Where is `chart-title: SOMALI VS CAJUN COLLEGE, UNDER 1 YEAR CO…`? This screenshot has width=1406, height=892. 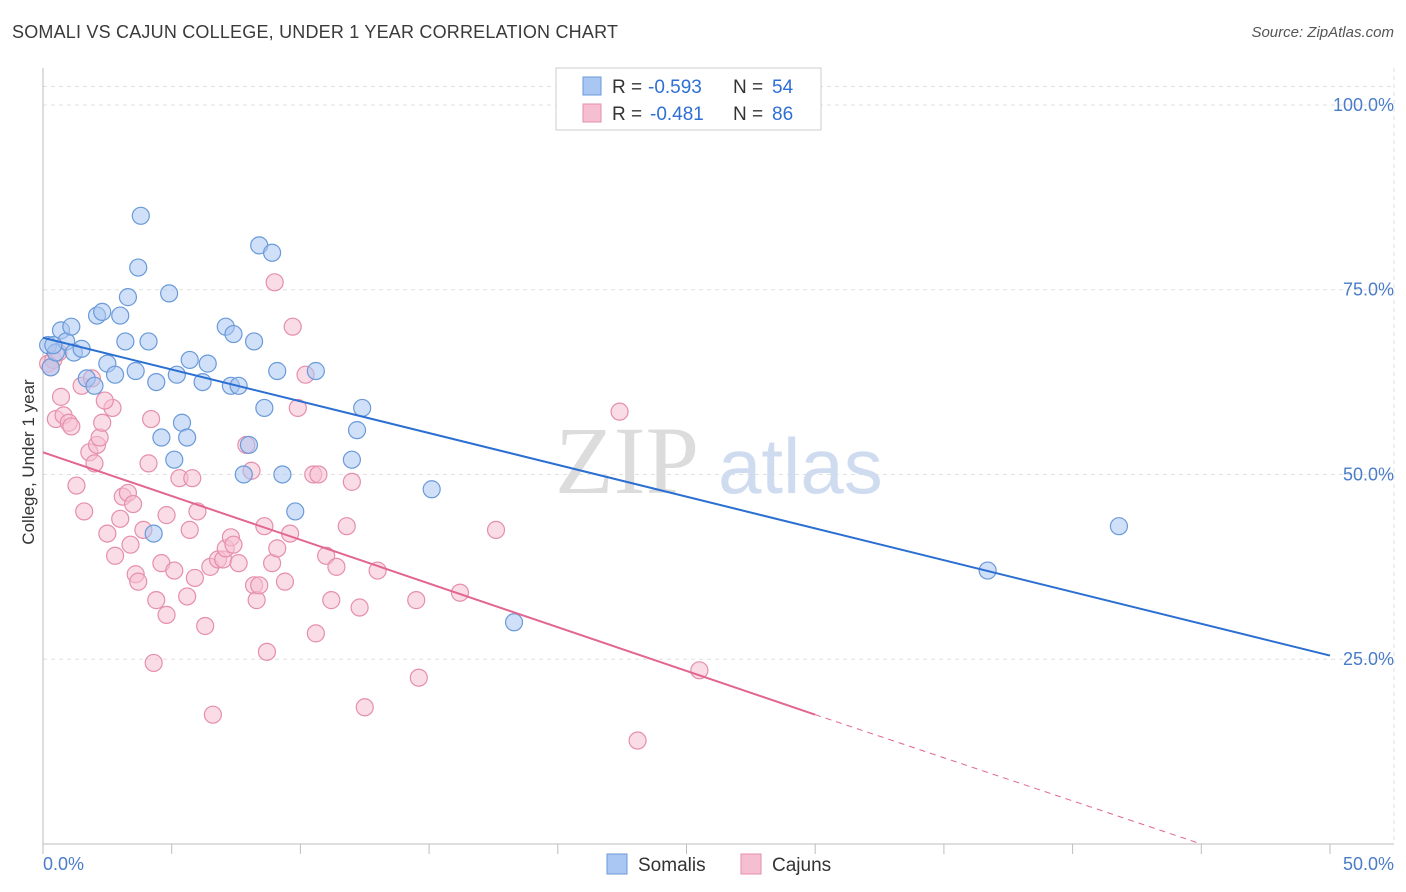
chart-title: SOMALI VS CAJUN COLLEGE, UNDER 1 YEAR CO… is located at coordinates (315, 32).